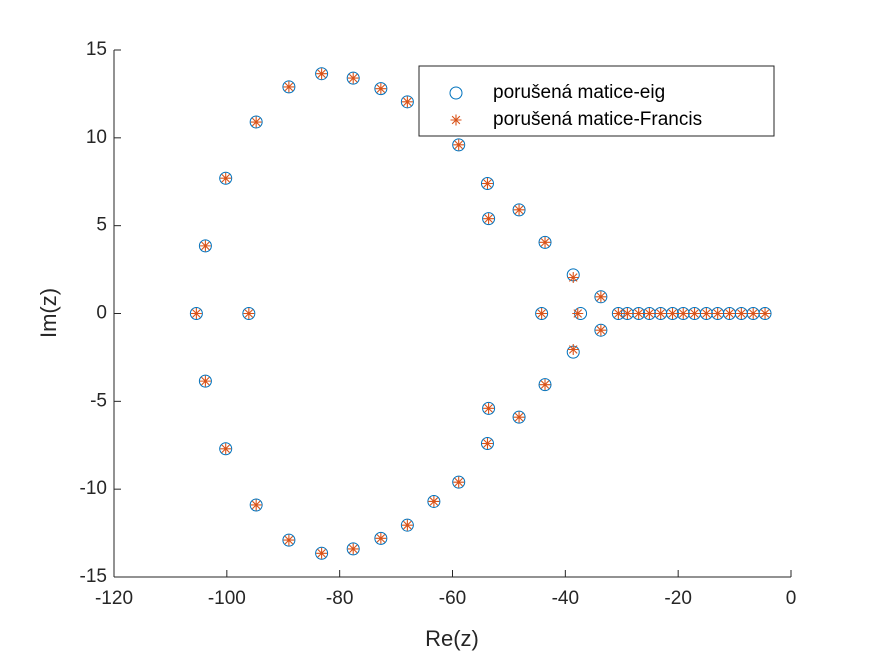  What do you see at coordinates (101, 225) in the screenshot?
I see `y-tick-label: 5` at bounding box center [101, 225].